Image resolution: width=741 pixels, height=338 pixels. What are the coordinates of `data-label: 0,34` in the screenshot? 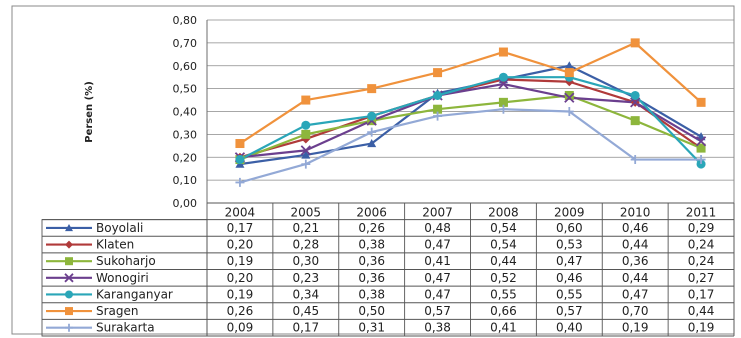 It's located at (305, 294).